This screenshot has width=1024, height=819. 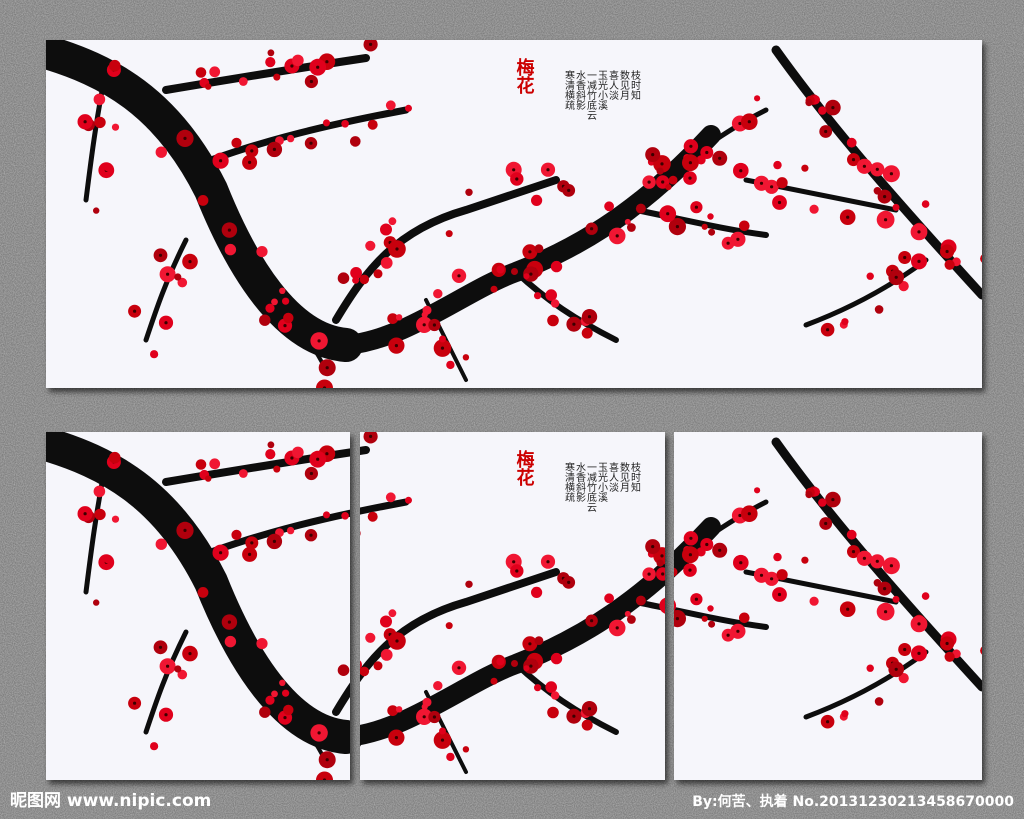 I want to click on credit-watermark: By:何苦、执着 No.20131230213458670000, so click(x=853, y=801).